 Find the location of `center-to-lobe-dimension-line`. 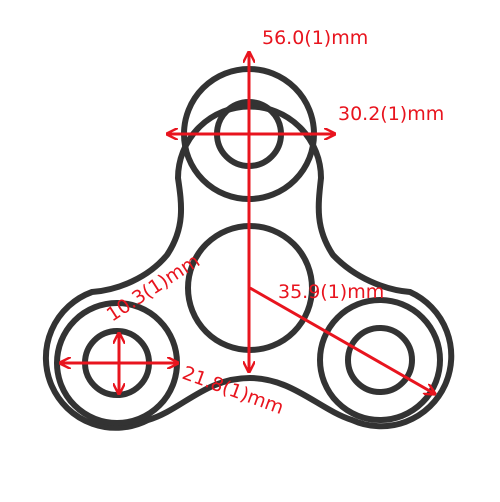

center-to-lobe-dimension-line is located at coordinates (342, 340).